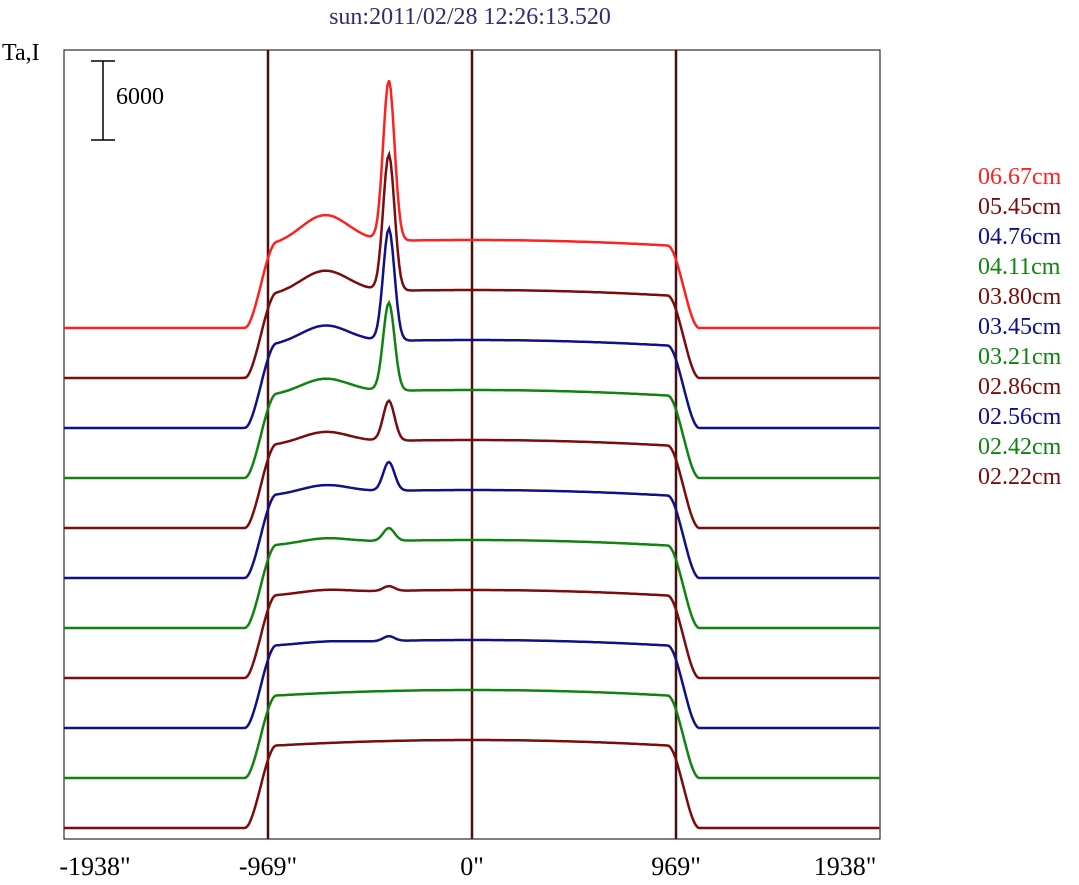  Describe the element at coordinates (1020, 417) in the screenshot. I see `legend-item: 02.56cm` at that location.